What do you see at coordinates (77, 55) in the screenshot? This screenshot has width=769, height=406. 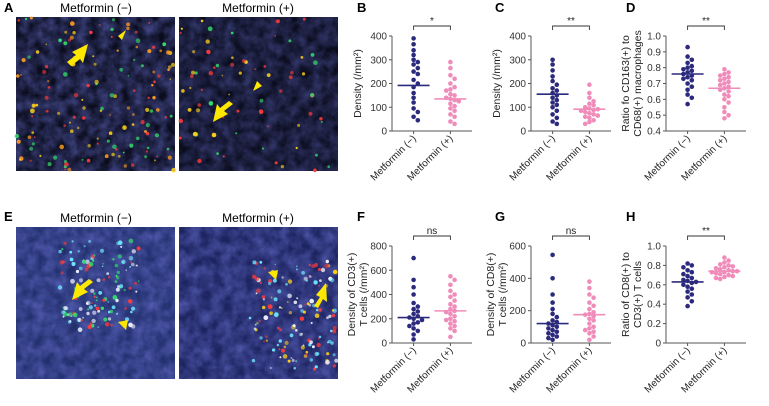 I see `arrow-marker` at bounding box center [77, 55].